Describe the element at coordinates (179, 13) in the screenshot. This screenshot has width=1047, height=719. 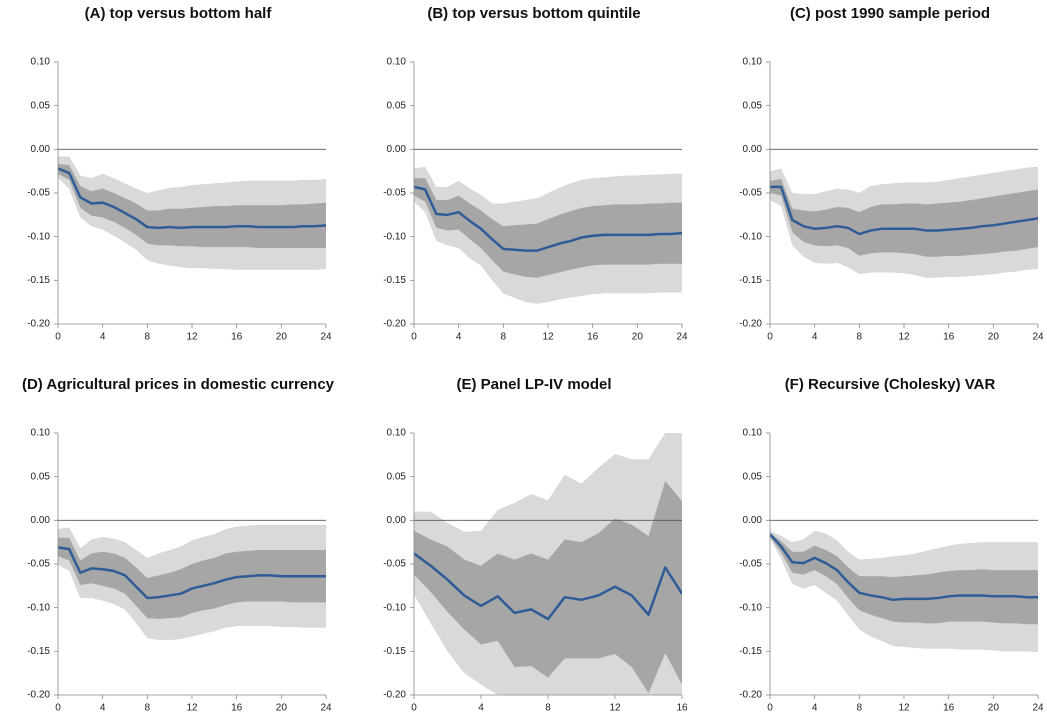
I see `panel-title: (A) top versus bottom half` at that location.